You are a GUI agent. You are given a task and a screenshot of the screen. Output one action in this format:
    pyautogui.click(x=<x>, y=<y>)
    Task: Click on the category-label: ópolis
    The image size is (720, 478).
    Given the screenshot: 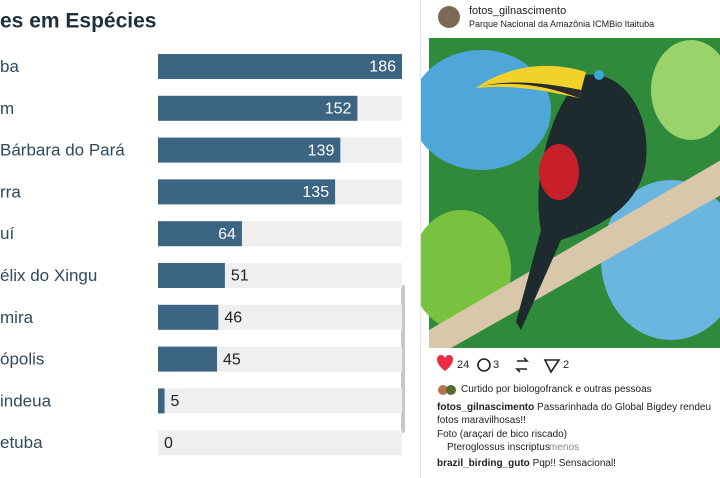 What is the action you would take?
    pyautogui.click(x=22, y=359)
    